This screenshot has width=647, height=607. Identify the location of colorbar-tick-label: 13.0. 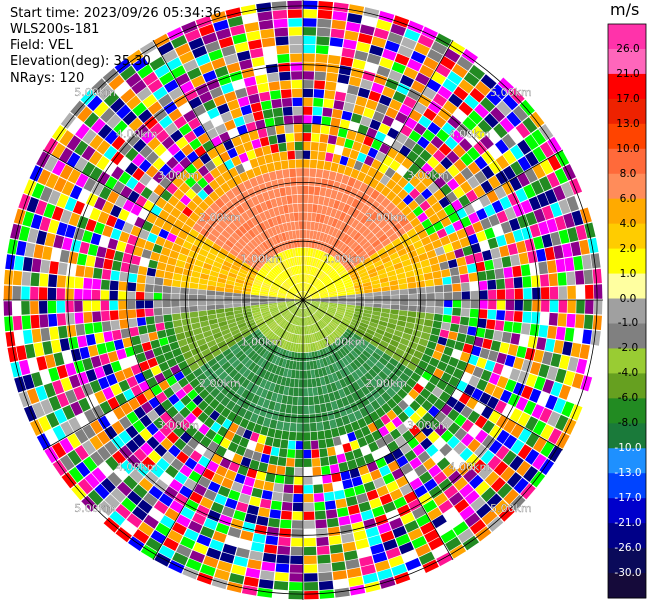
(628, 123).